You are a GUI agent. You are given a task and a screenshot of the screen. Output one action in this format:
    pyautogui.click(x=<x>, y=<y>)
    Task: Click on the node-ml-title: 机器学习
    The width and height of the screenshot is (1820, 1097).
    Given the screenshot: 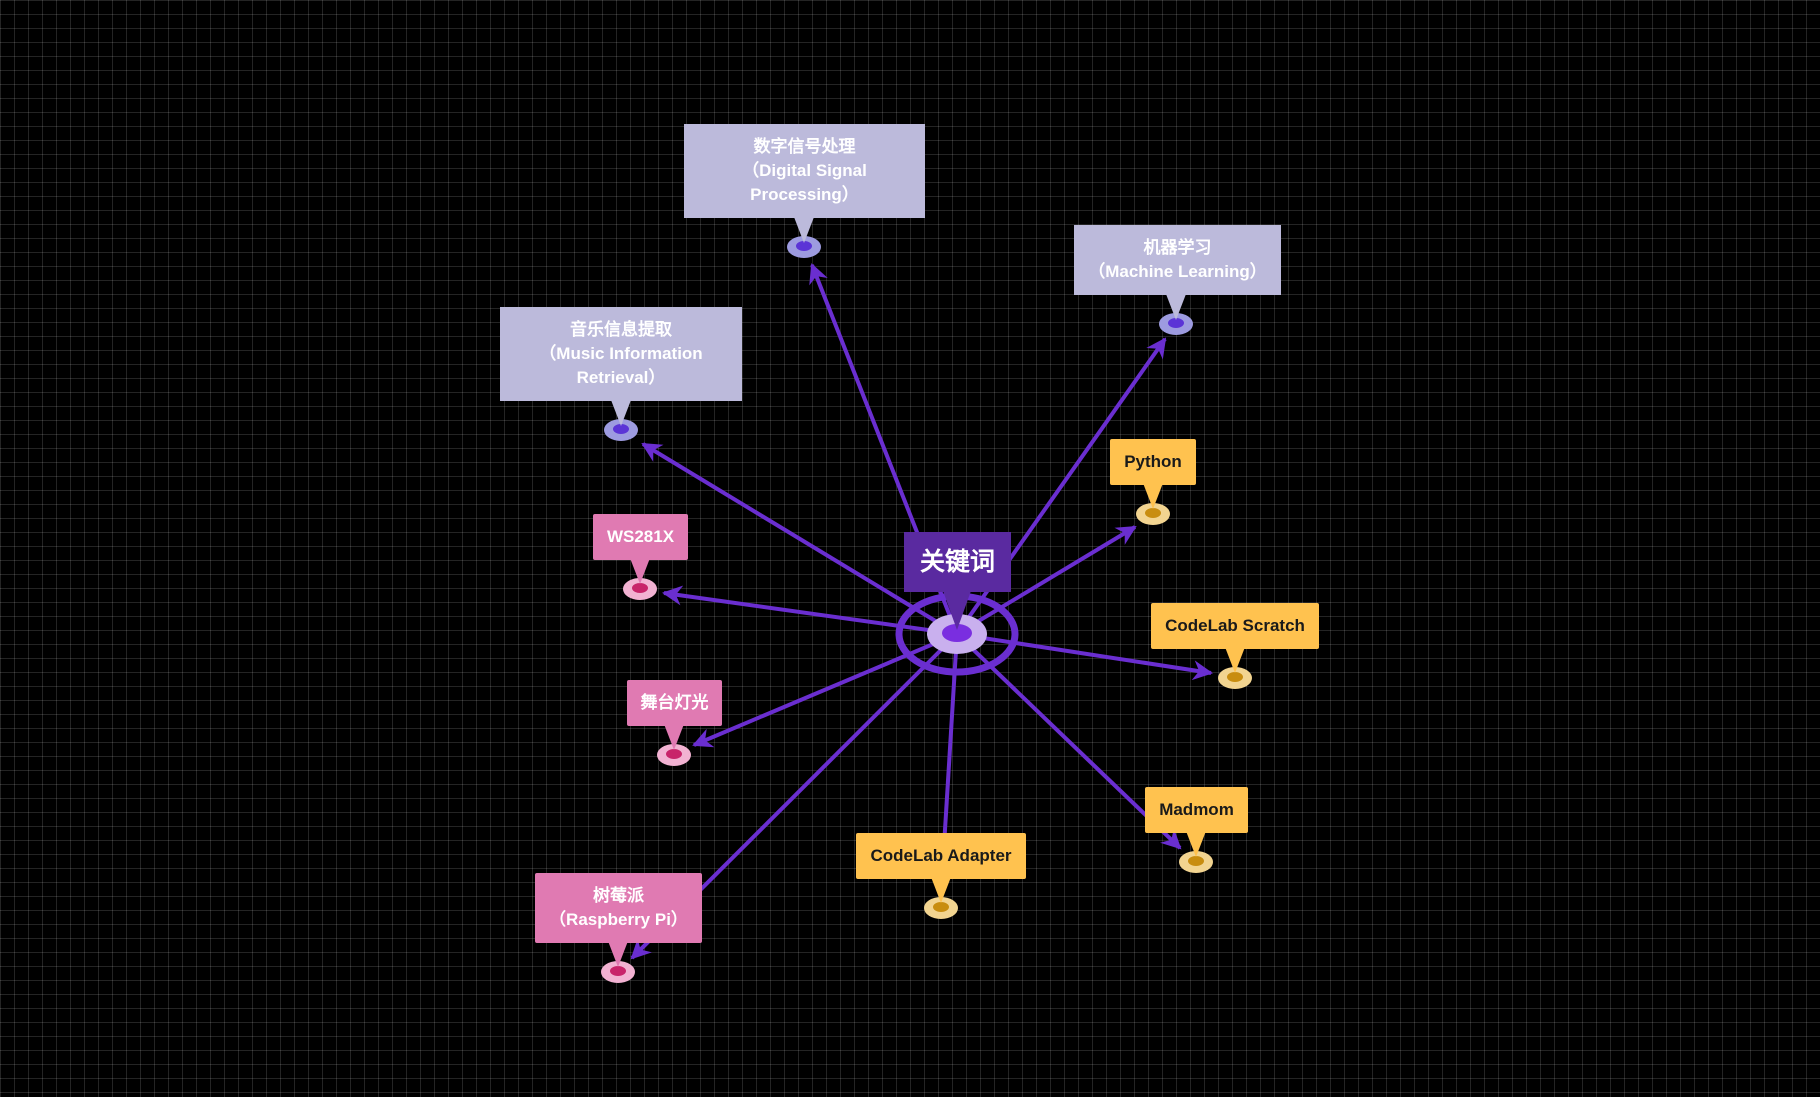 What is the action you would take?
    pyautogui.click(x=1177, y=247)
    